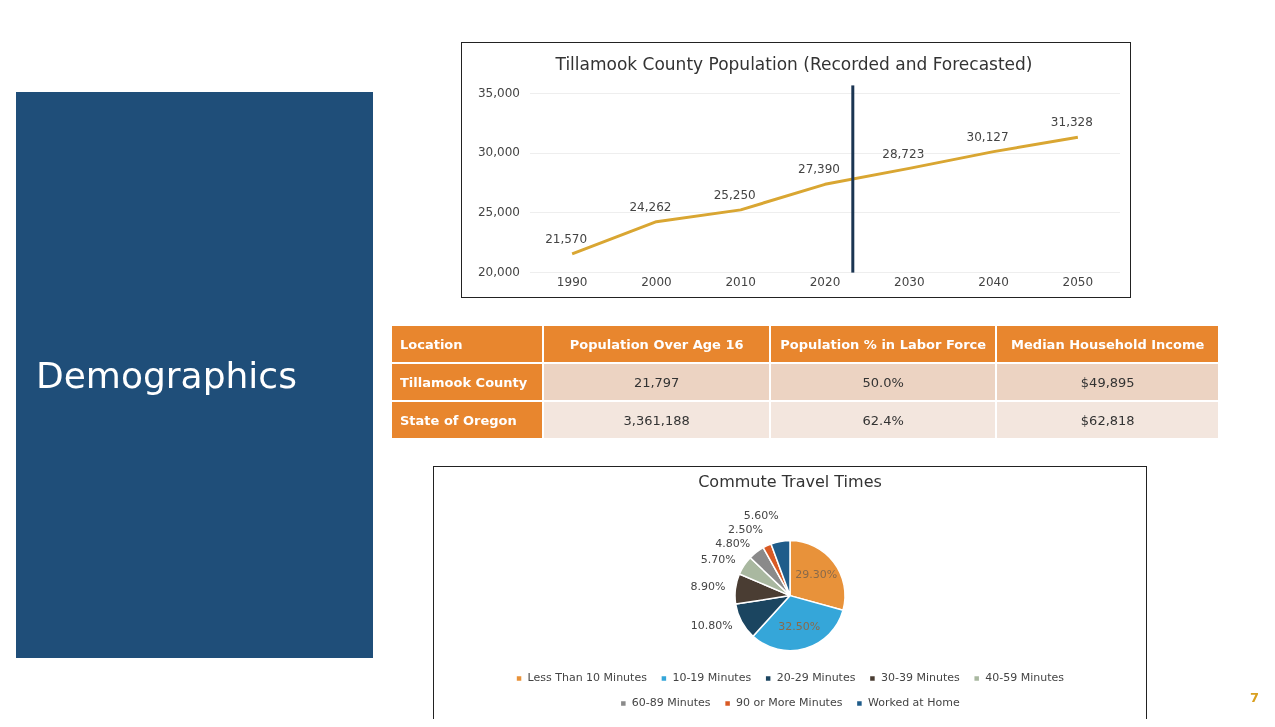 Image resolution: width=1275 pixels, height=727 pixels. Describe the element at coordinates (166, 375) in the screenshot. I see `text: Demographics` at that location.